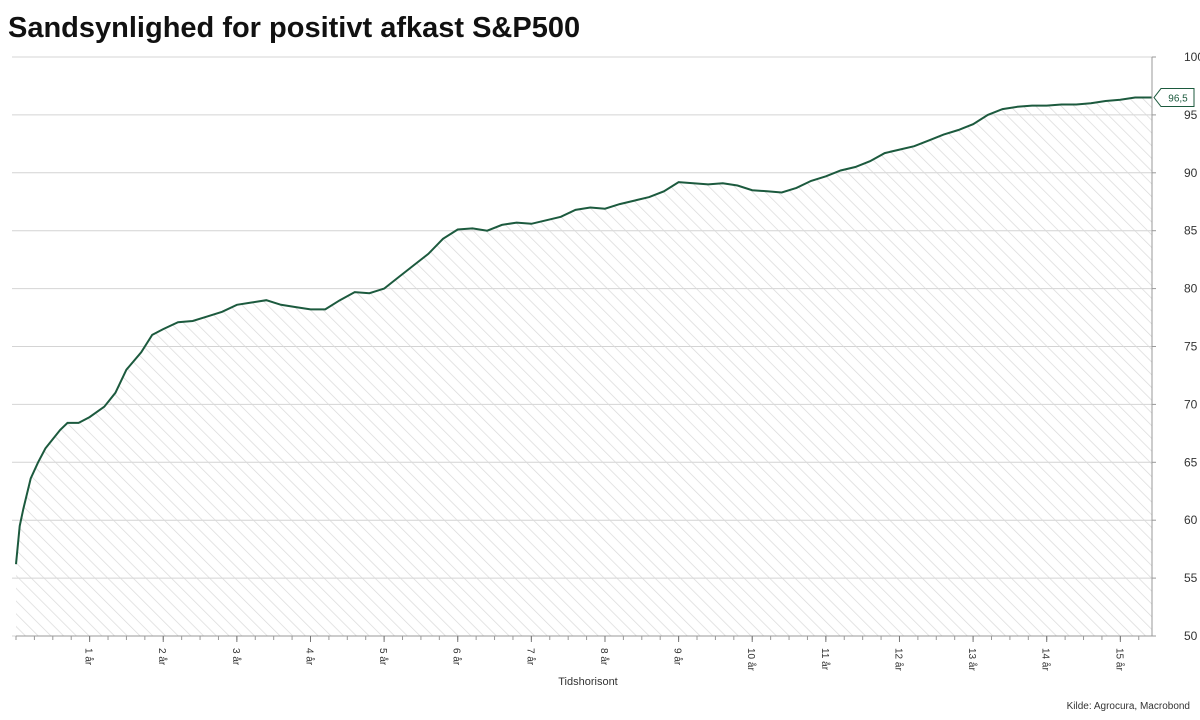 This screenshot has height=720, width=1200. Describe the element at coordinates (89, 657) in the screenshot. I see `x-tick-label: 1 år` at that location.